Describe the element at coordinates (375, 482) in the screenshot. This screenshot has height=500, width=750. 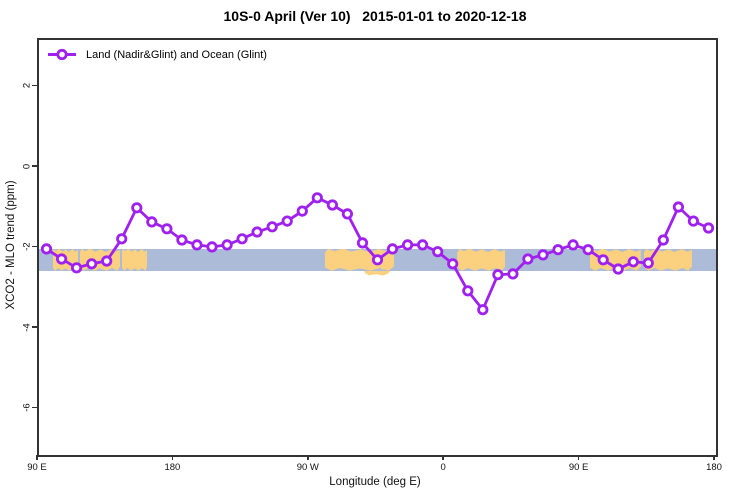
I see `x-axis-label: Longitude (deg E)` at that location.